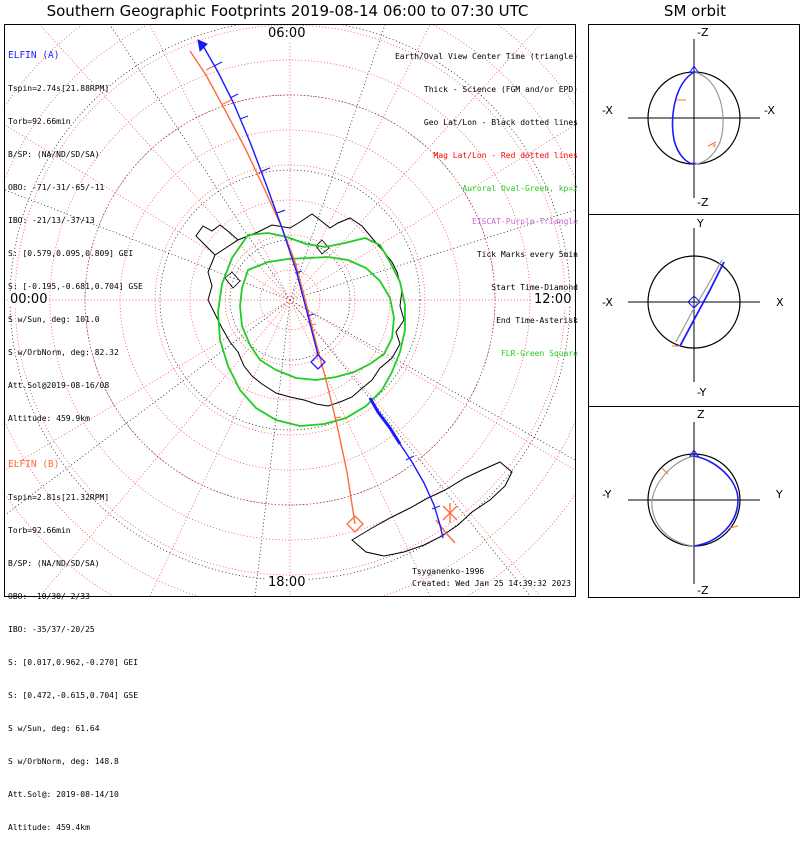 This screenshot has width=800, height=844. I want to click on islands-outline, so click(277, 264).